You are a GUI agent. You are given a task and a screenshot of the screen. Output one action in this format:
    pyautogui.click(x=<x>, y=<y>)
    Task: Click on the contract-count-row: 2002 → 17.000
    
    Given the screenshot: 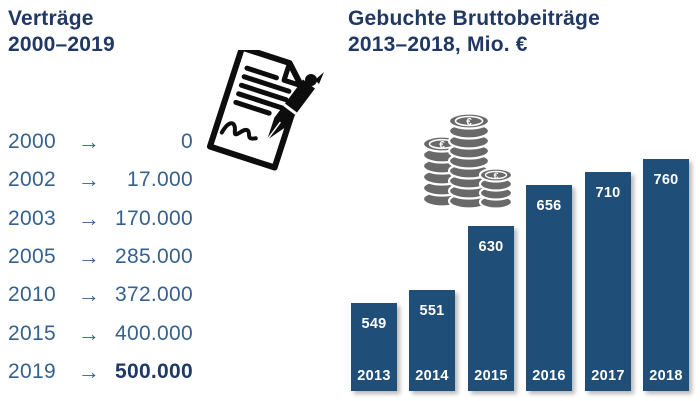 What is the action you would take?
    pyautogui.click(x=100, y=180)
    